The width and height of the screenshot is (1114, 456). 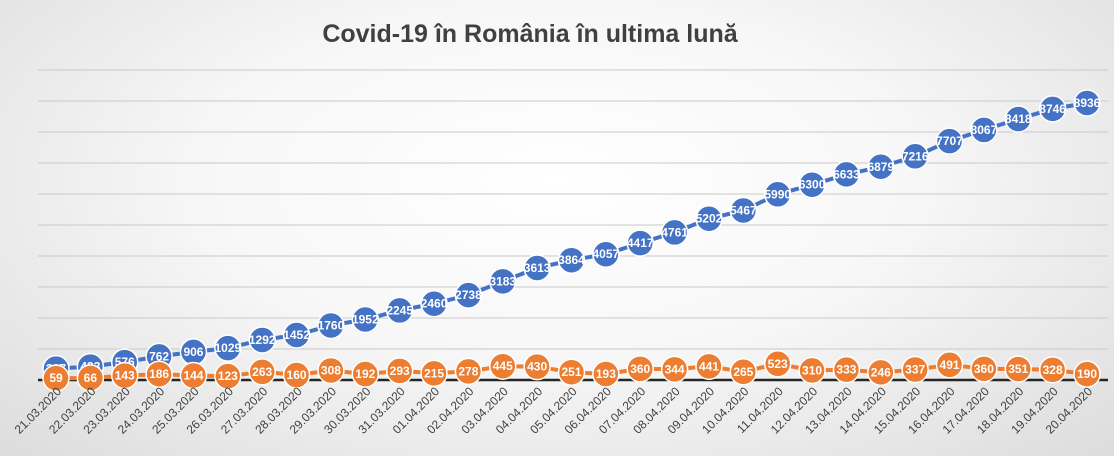 I want to click on data-label: 4057, so click(x=606, y=254).